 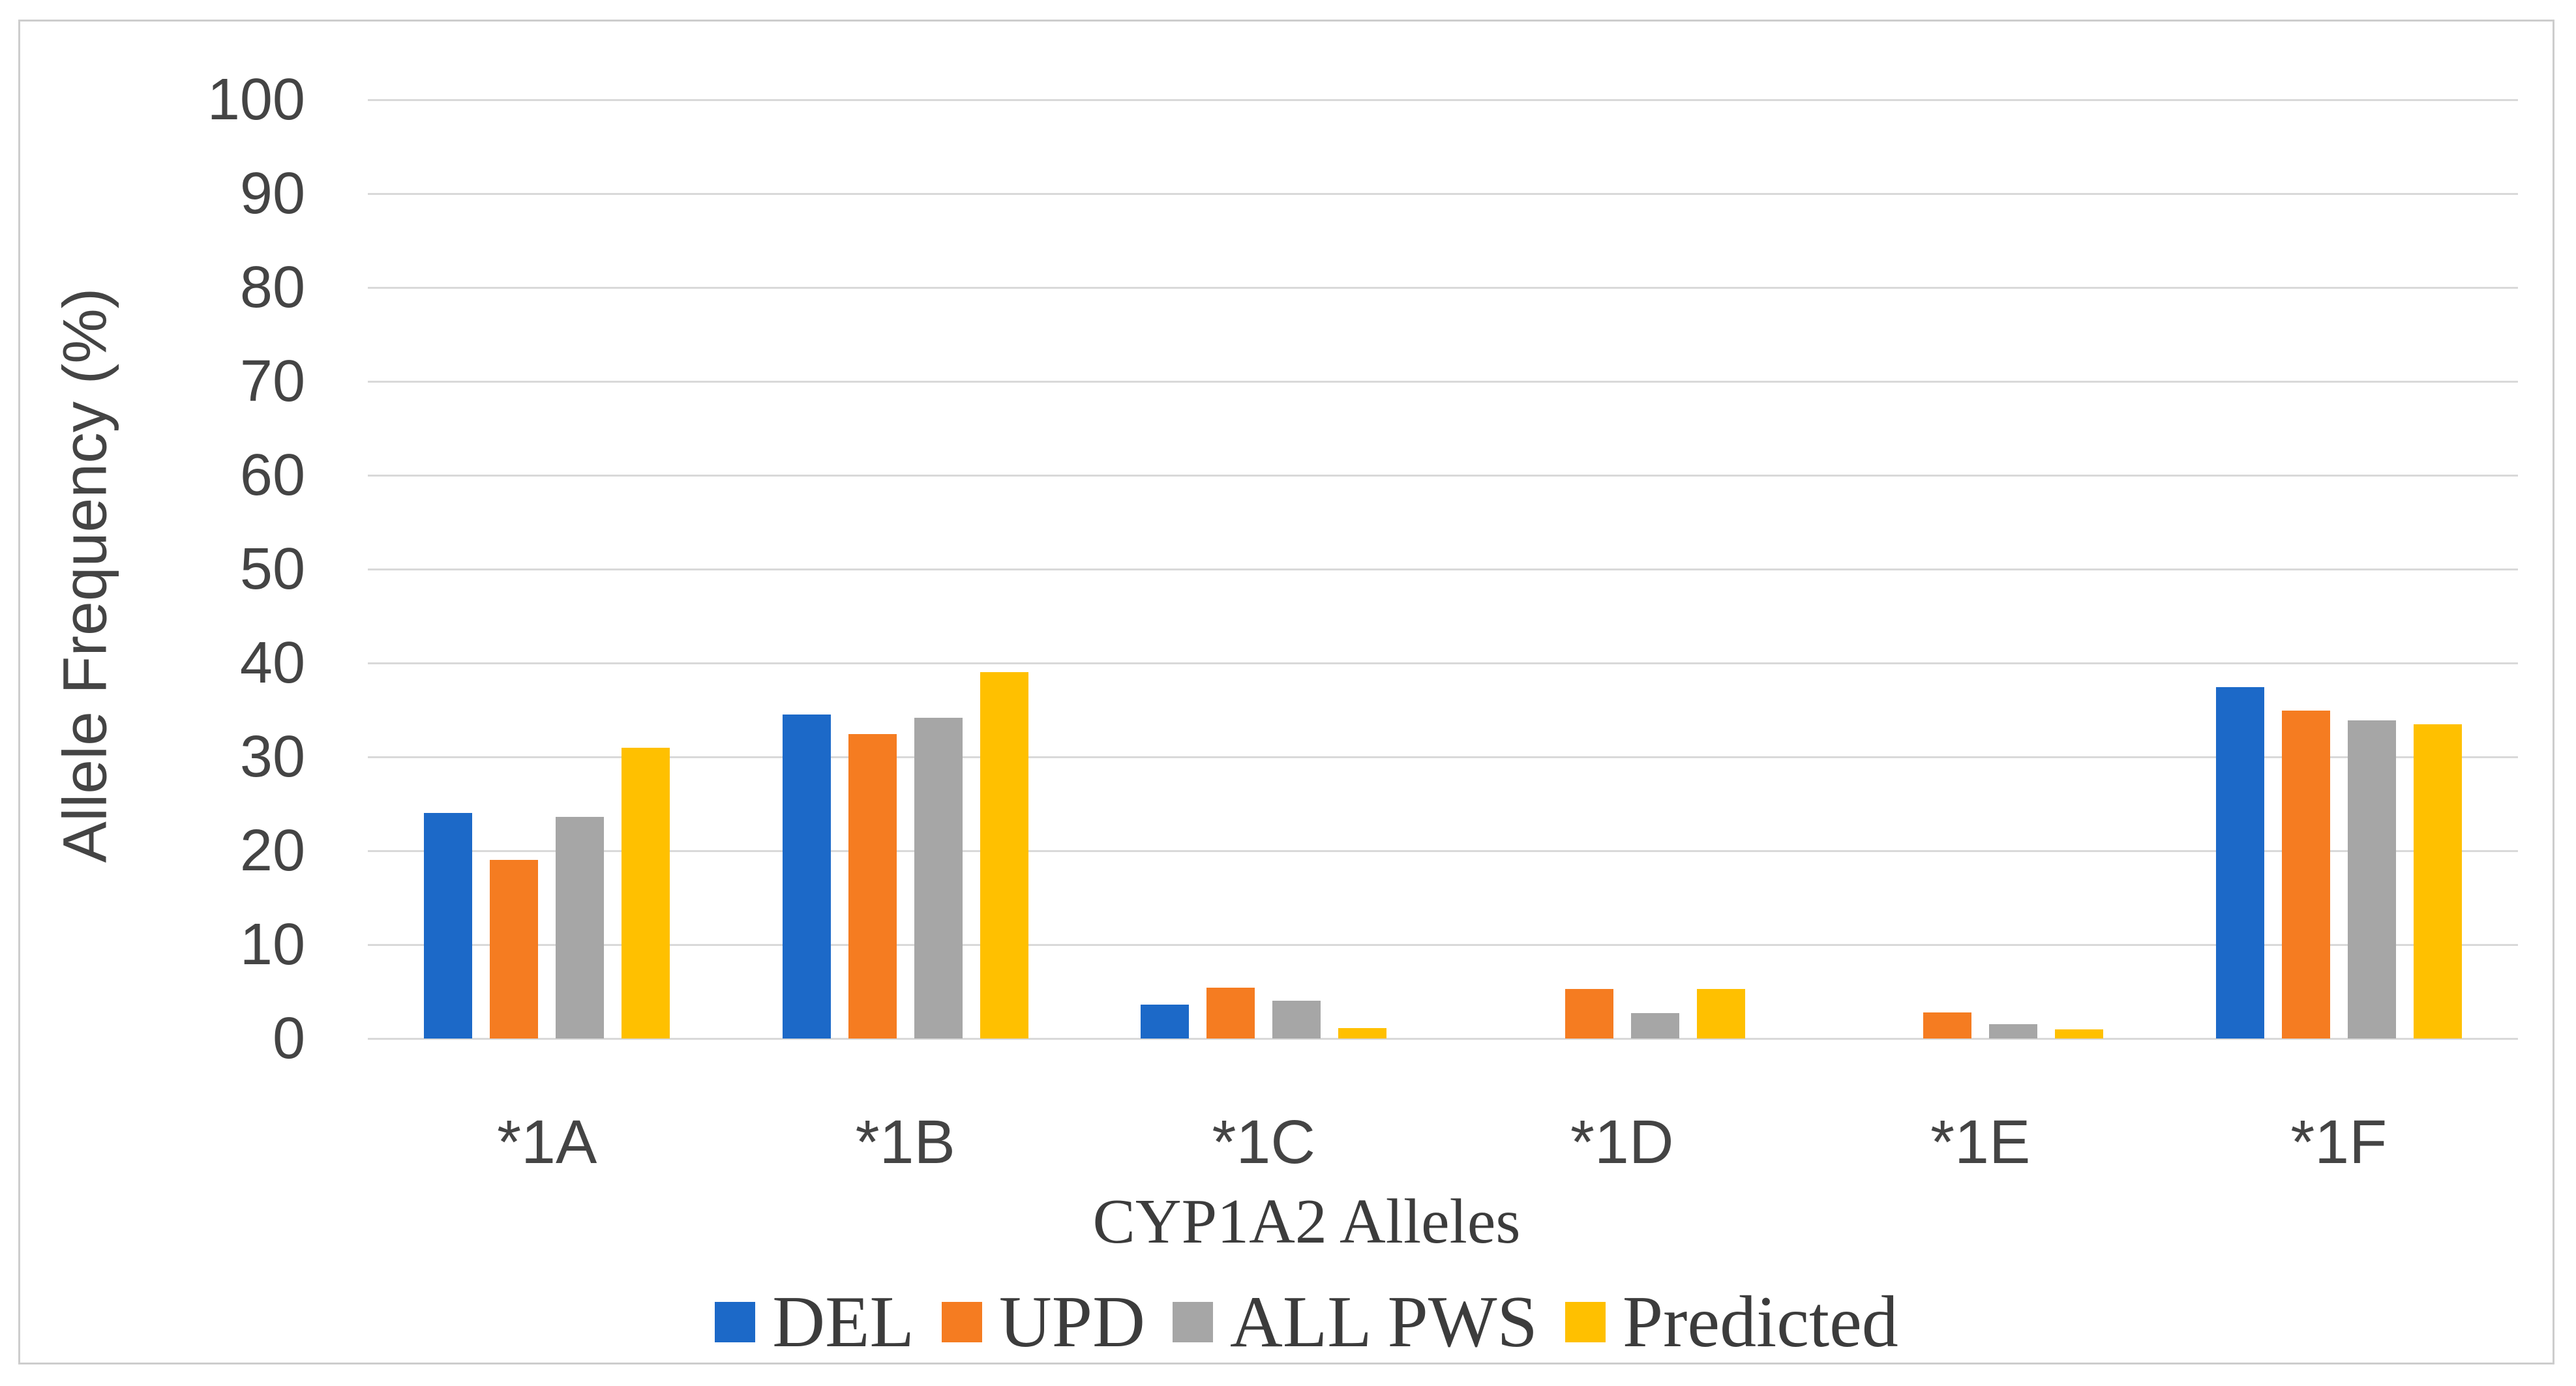 What do you see at coordinates (2079, 1034) in the screenshot?
I see `bar-predicted-1E` at bounding box center [2079, 1034].